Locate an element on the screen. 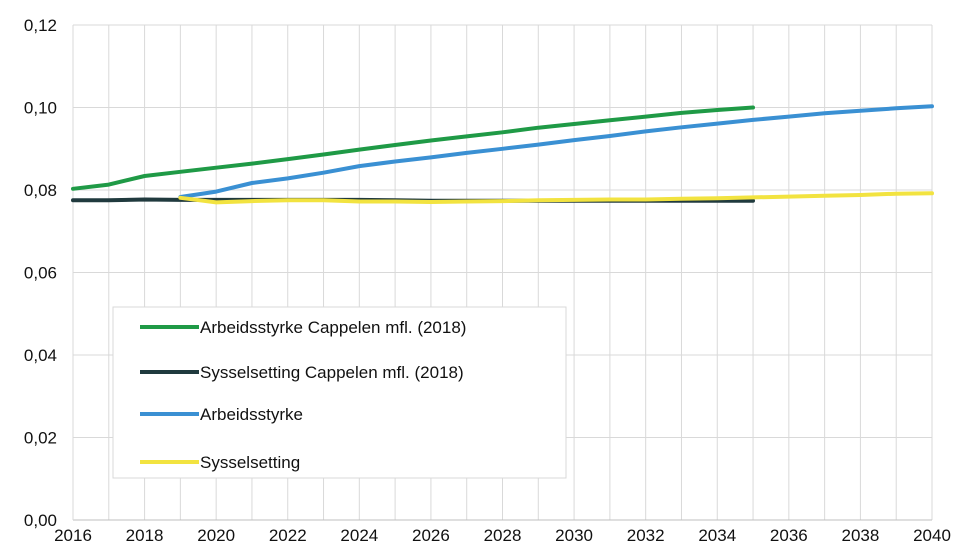 The width and height of the screenshot is (955, 545). x-tick-label: 2036 is located at coordinates (789, 535).